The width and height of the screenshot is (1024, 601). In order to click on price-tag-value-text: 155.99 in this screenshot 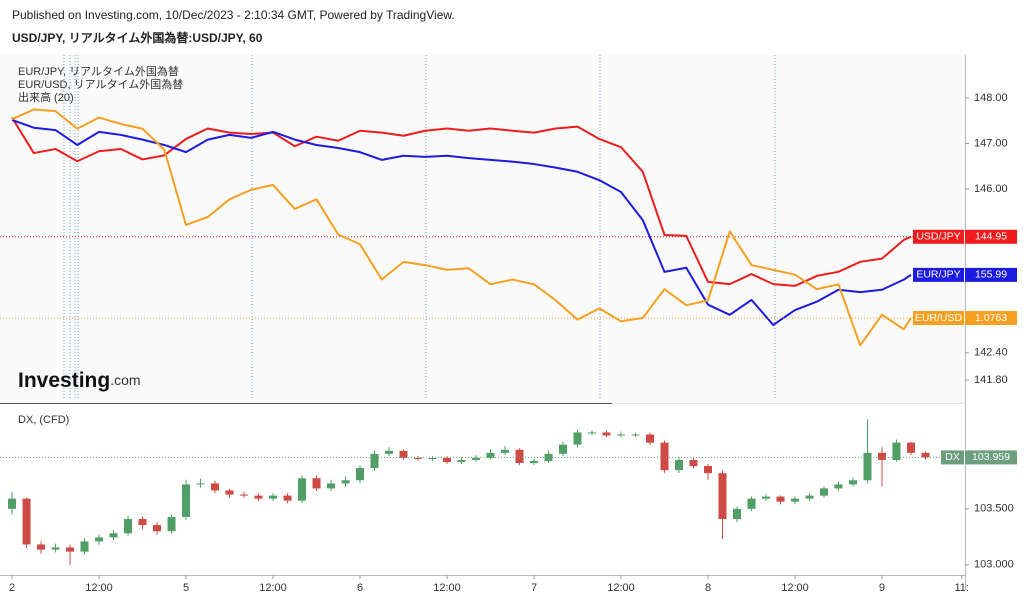, I will do `click(991, 275)`.